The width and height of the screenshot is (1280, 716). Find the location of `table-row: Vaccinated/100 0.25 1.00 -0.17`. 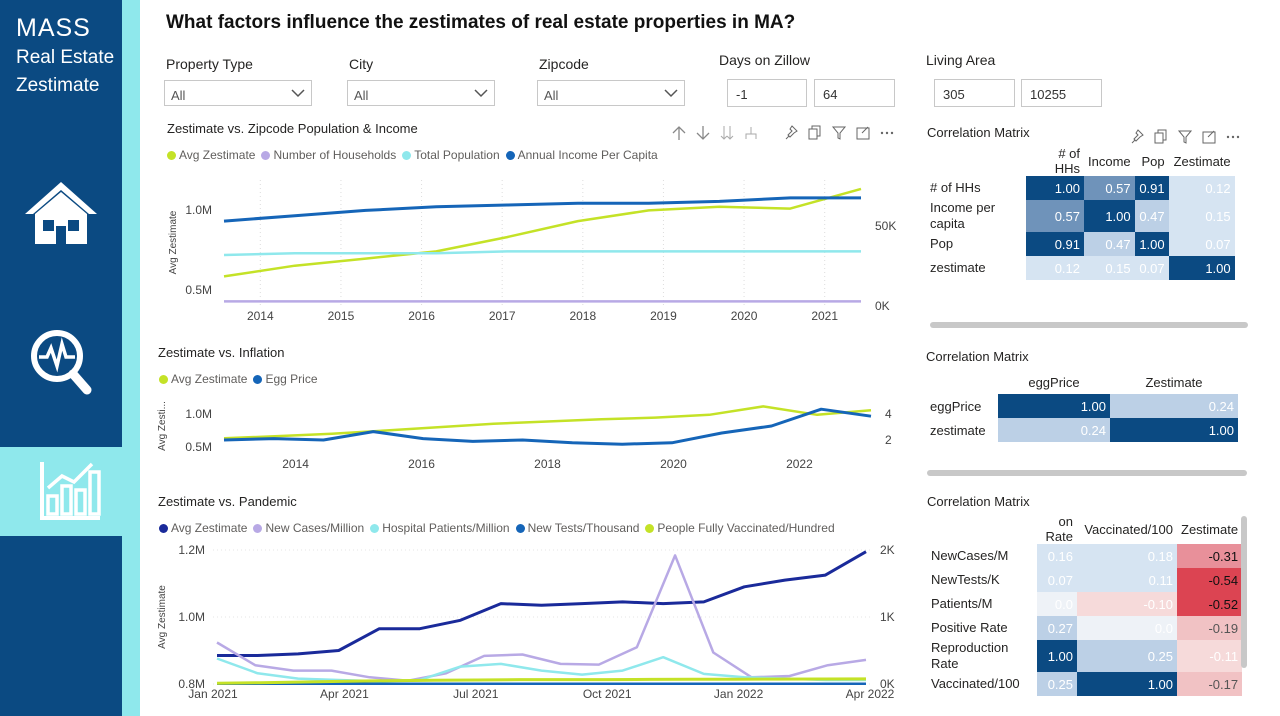

table-row: Vaccinated/100 0.25 1.00 -0.17 is located at coordinates (1085, 684).